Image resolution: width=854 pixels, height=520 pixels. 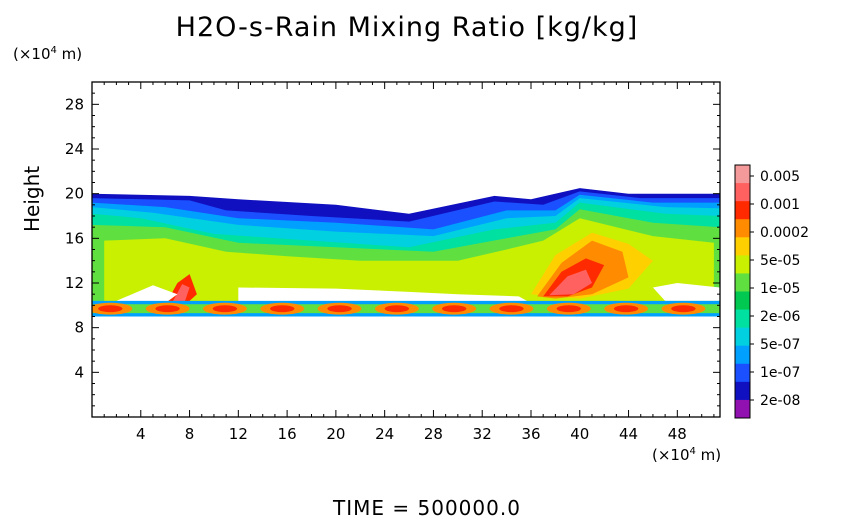 What do you see at coordinates (79, 372) in the screenshot?
I see `y-tick-label-0: 4` at bounding box center [79, 372].